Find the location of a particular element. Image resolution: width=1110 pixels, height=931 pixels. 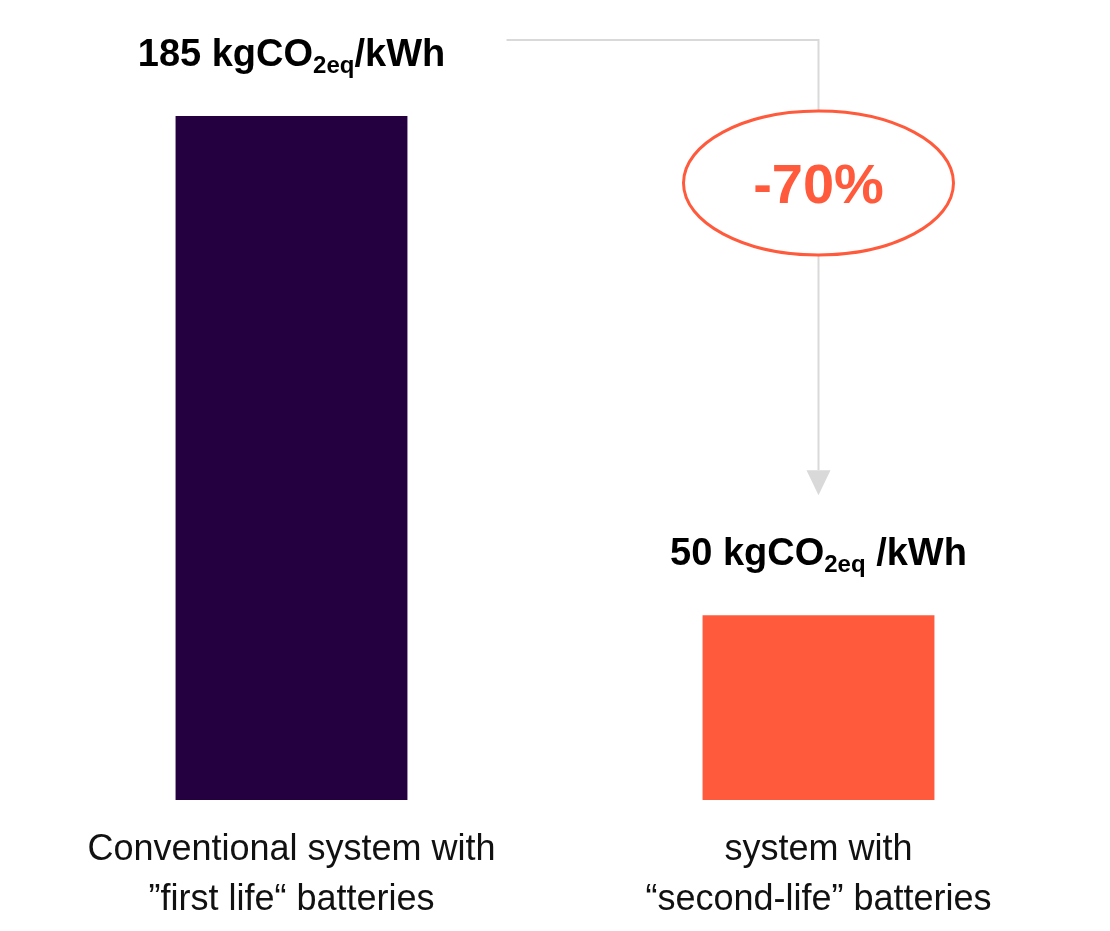

x-tick-label: Conventional system with ”first life“ batteries is located at coordinates (291, 872).